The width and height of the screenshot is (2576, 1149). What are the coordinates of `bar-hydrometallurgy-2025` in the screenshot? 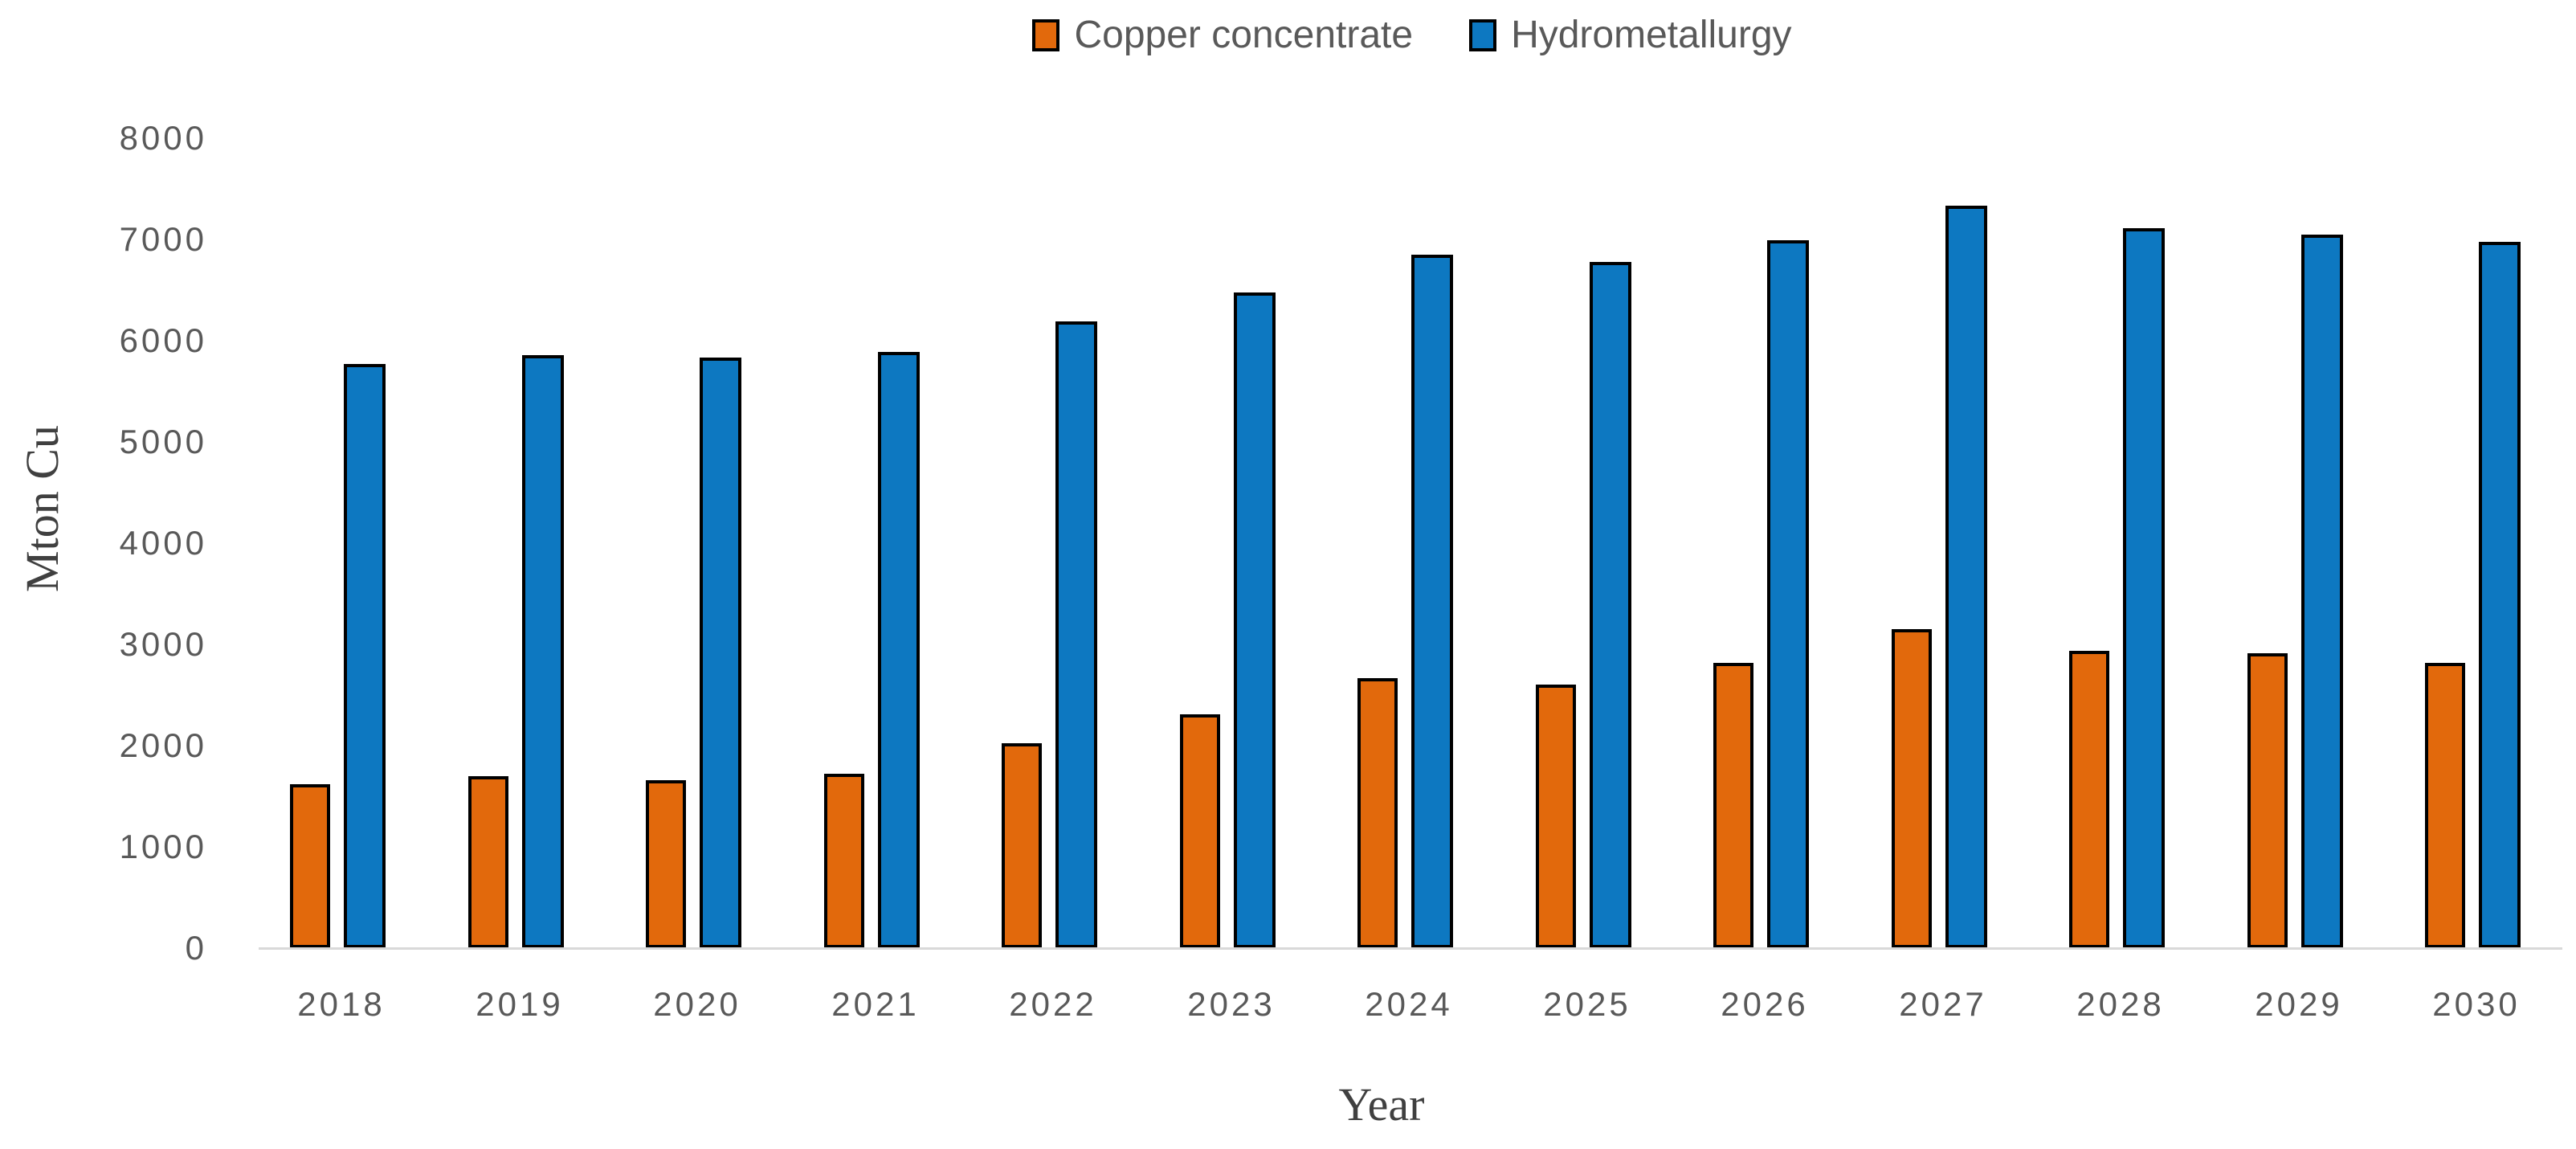 It's located at (1610, 605).